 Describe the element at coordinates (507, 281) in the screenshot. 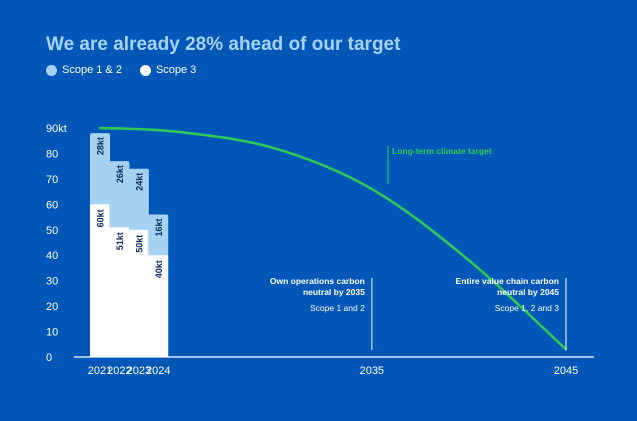

I see `milestone-title: Entire value chain carbon` at that location.